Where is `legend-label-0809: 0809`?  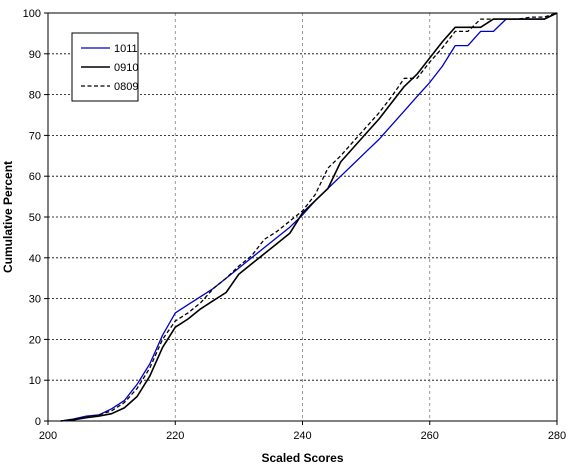 legend-label-0809: 0809 is located at coordinates (126, 87).